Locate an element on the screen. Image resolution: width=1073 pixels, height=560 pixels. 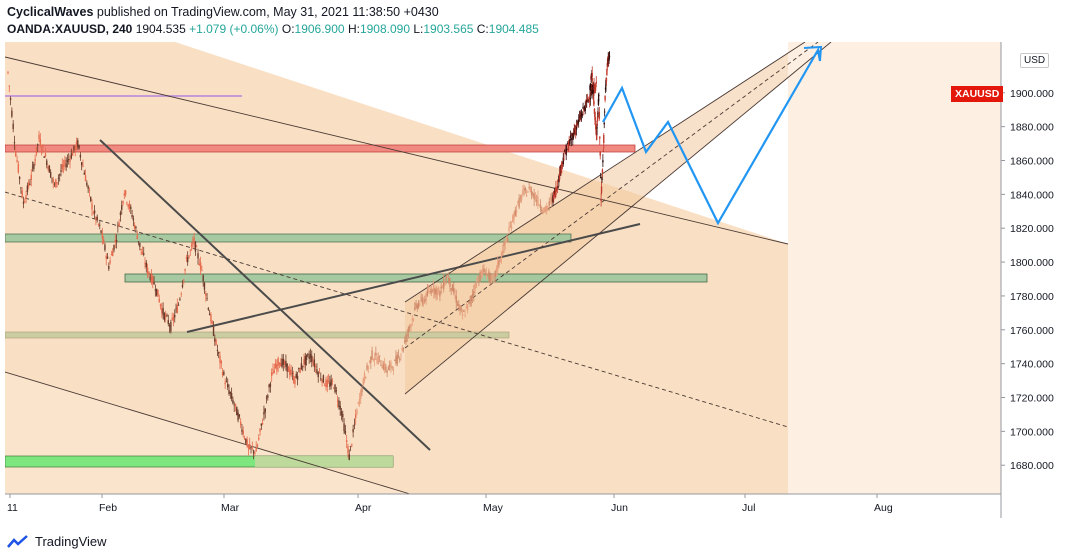
publisher-name: CyclicalWaves is located at coordinates (50, 12).